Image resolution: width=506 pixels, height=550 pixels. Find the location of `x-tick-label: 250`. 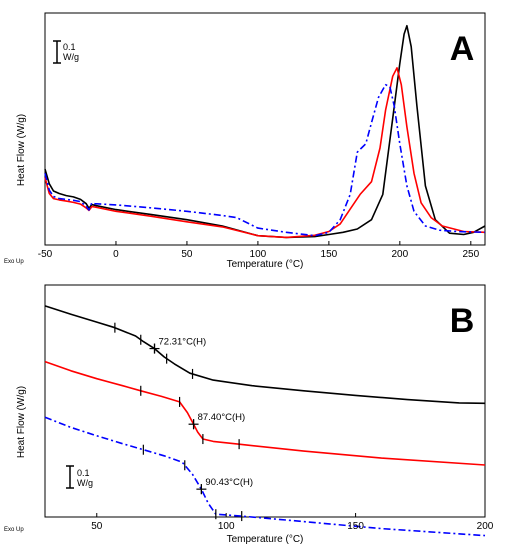

x-tick-label: 250 is located at coordinates (470, 254).